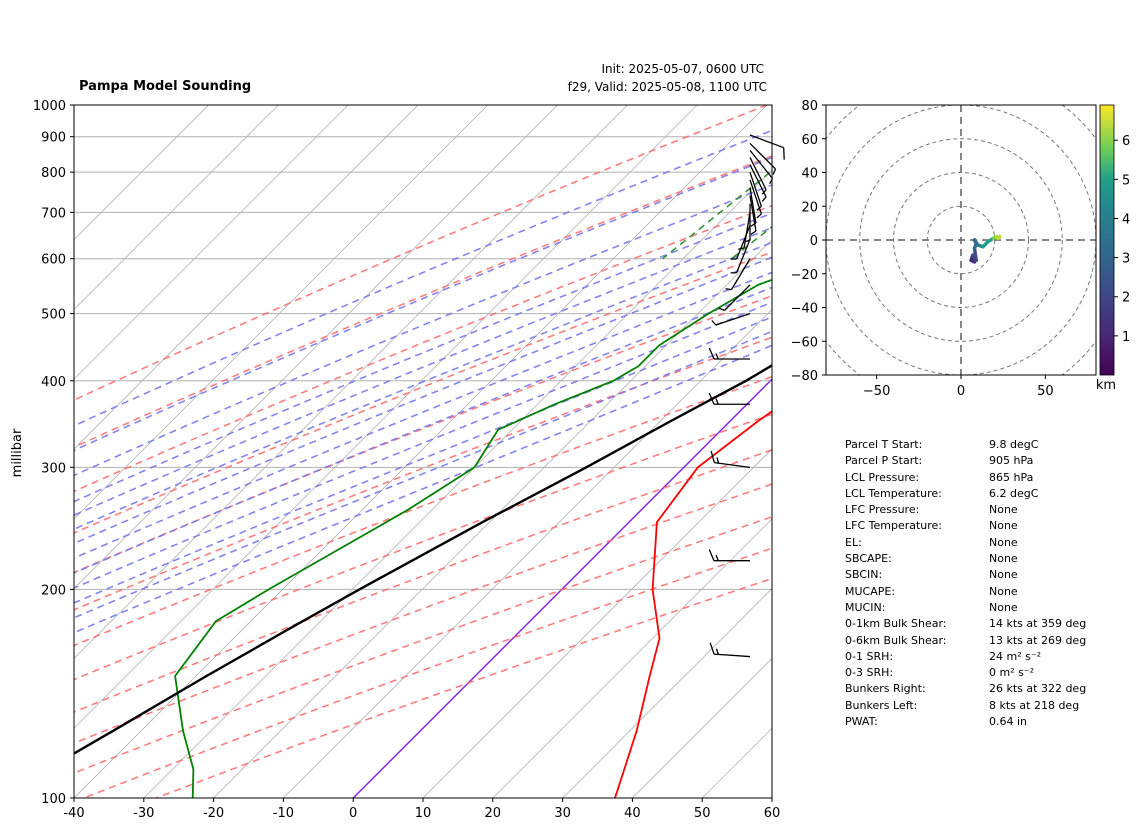  What do you see at coordinates (702, 813) in the screenshot?
I see `x-tick-label: 50` at bounding box center [702, 813].